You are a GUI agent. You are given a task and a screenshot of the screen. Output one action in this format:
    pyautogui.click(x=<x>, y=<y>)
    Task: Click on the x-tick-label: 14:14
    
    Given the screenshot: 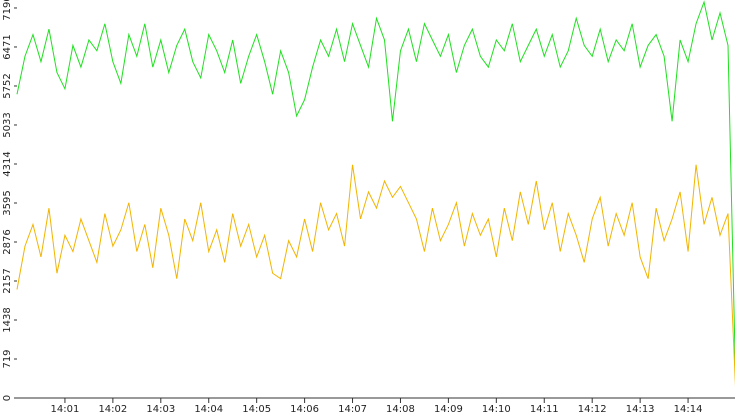 What is the action you would take?
    pyautogui.click(x=688, y=409)
    